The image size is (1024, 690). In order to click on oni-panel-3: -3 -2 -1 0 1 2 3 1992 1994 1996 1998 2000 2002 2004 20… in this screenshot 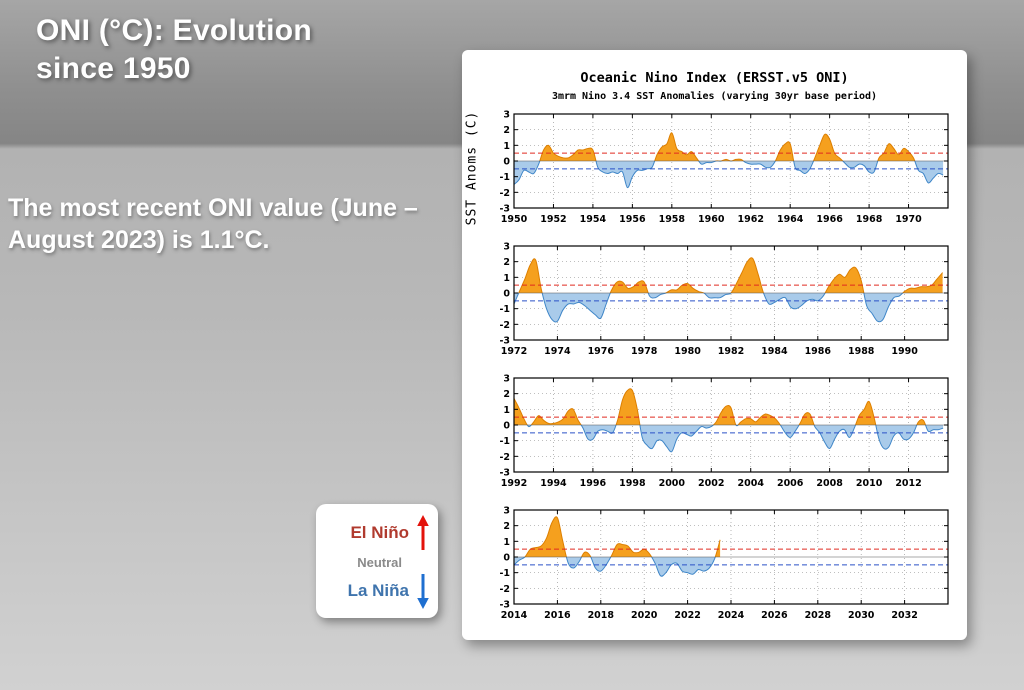, I will do `click(724, 431)`.